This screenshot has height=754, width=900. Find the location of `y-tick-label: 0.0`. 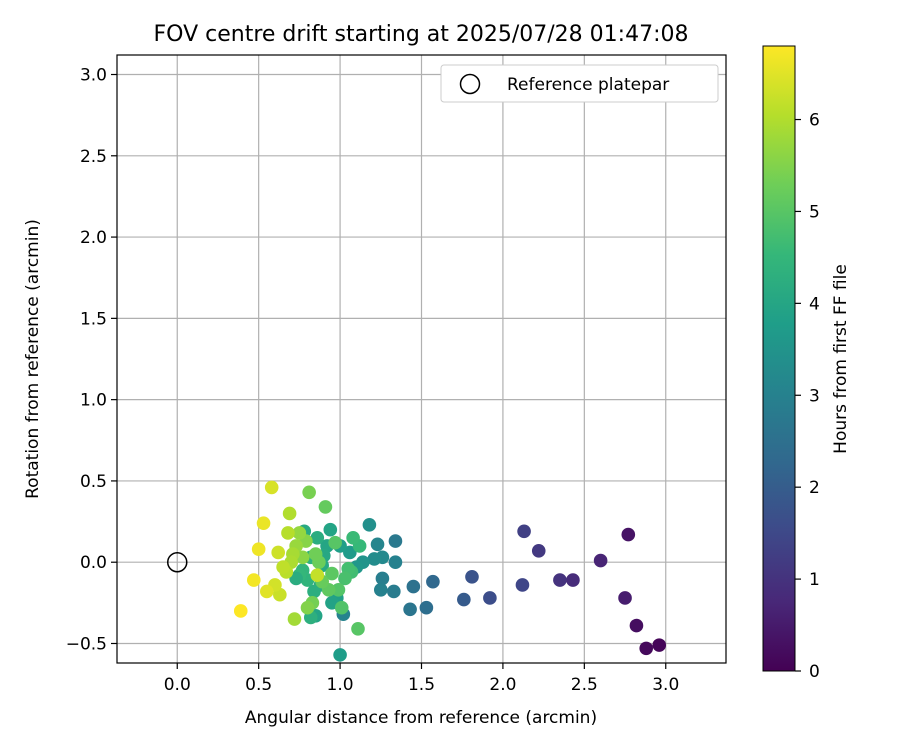

y-tick-label: 0.0 is located at coordinates (93, 563).